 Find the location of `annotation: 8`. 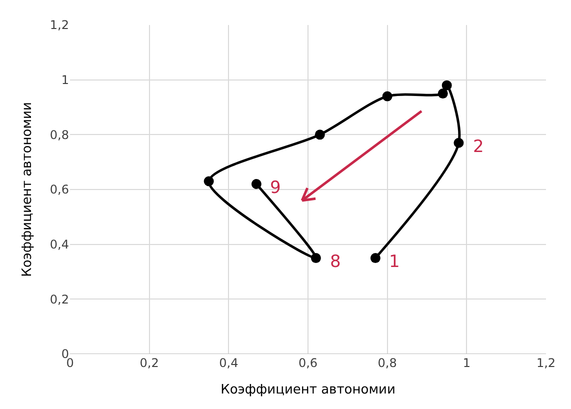

annotation: 8 is located at coordinates (335, 262).